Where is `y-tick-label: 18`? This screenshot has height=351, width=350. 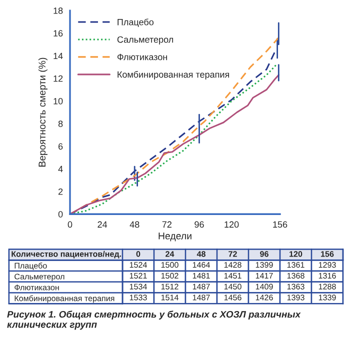 y-tick-label: 18 is located at coordinates (58, 10).